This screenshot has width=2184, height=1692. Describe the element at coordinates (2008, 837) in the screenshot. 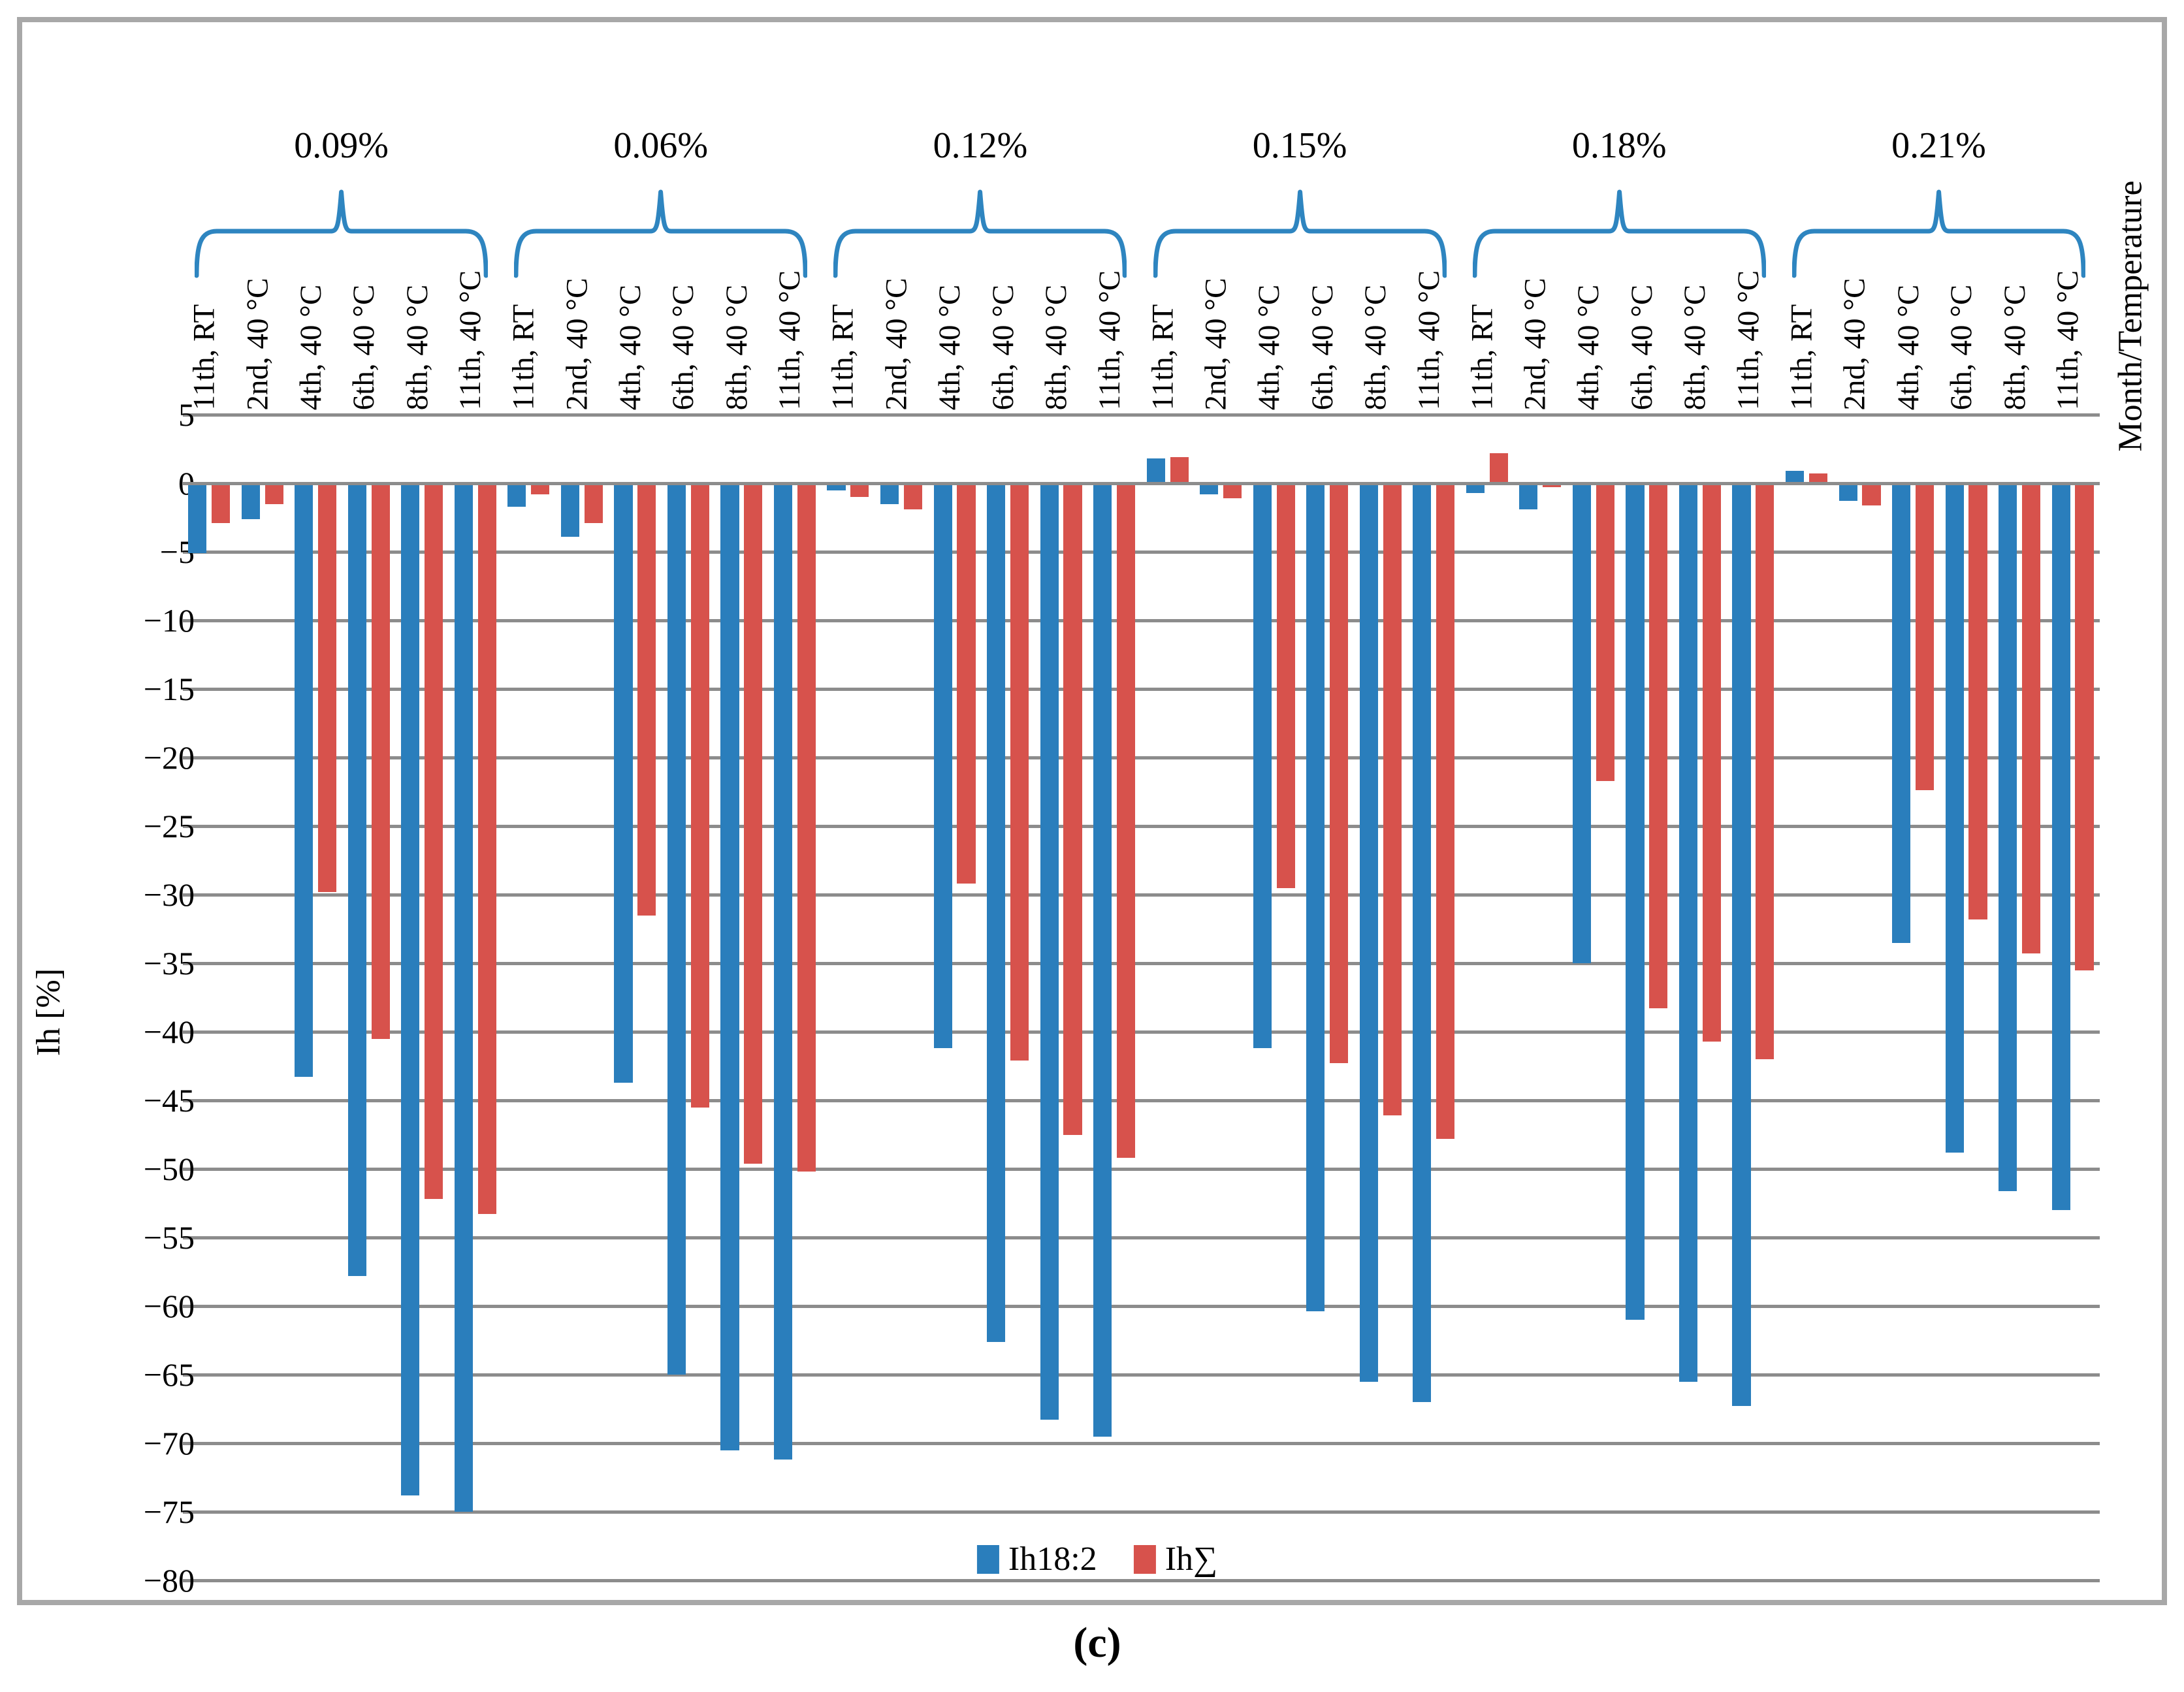

I see `bar-ih182-0.21%-8th, 40 °C` at that location.